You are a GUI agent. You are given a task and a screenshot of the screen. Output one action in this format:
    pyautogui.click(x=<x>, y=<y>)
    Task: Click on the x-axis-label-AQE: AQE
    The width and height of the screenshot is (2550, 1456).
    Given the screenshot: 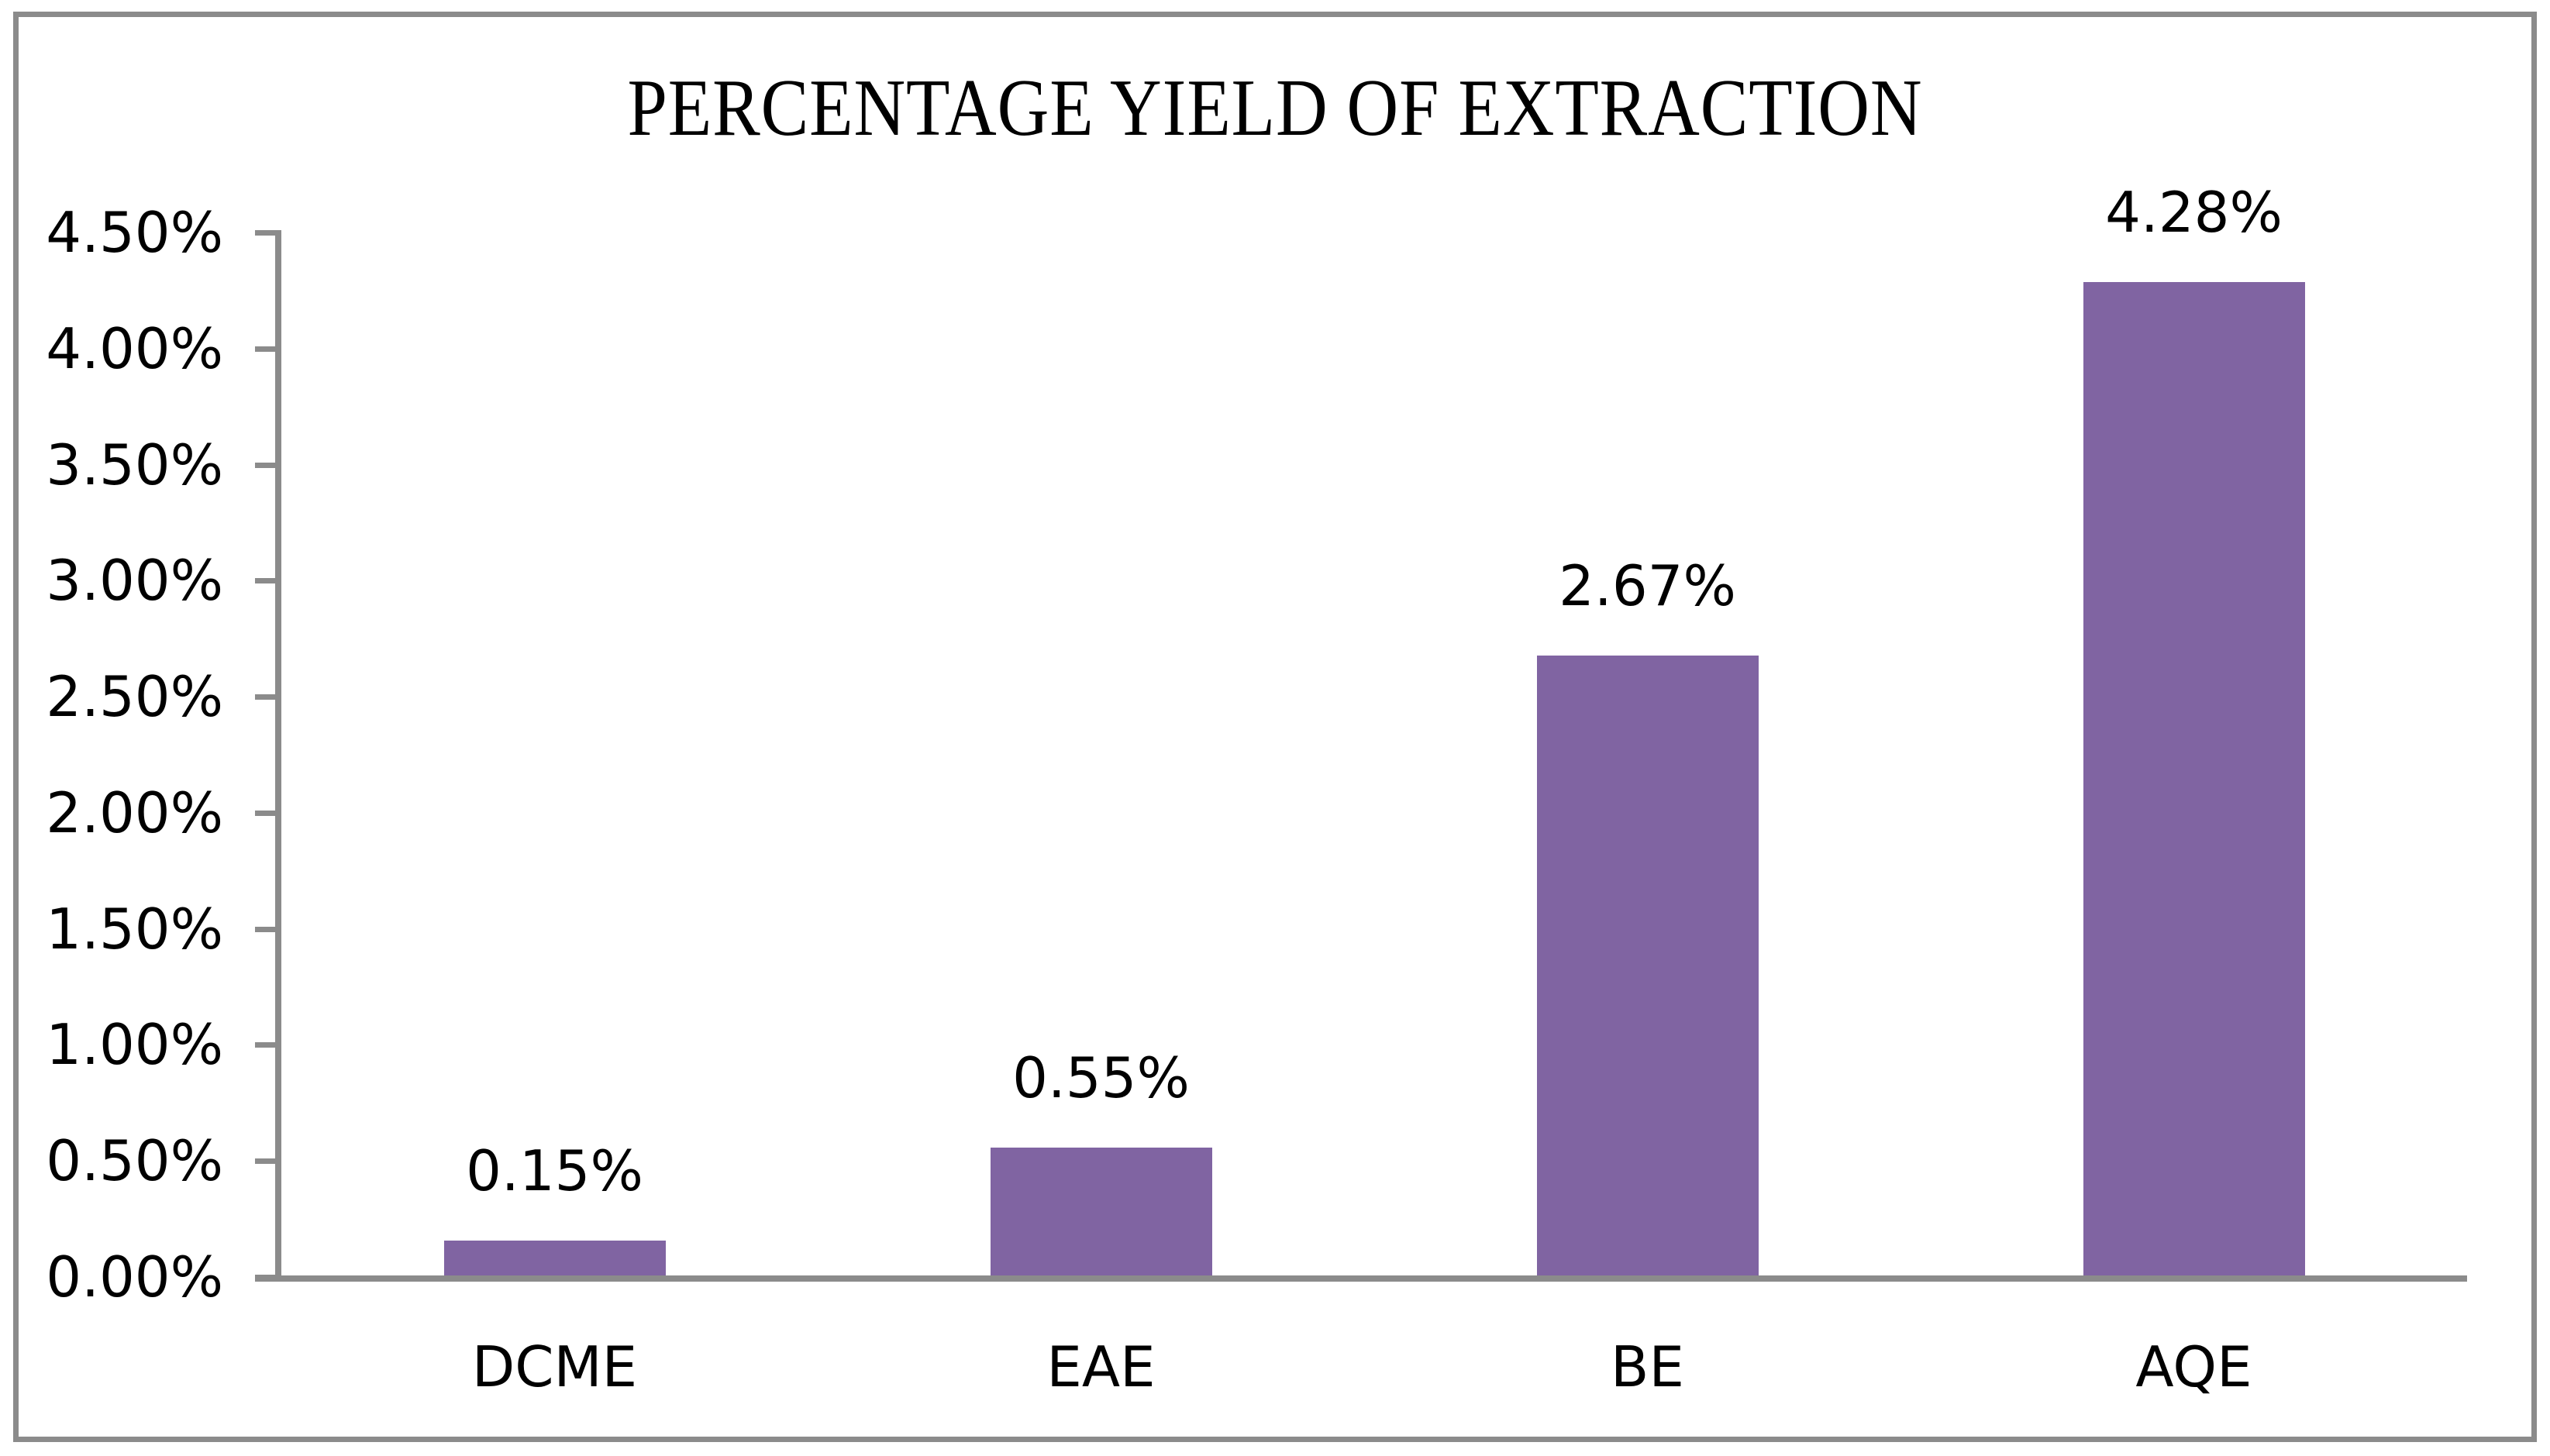 What is the action you would take?
    pyautogui.click(x=2193, y=1366)
    